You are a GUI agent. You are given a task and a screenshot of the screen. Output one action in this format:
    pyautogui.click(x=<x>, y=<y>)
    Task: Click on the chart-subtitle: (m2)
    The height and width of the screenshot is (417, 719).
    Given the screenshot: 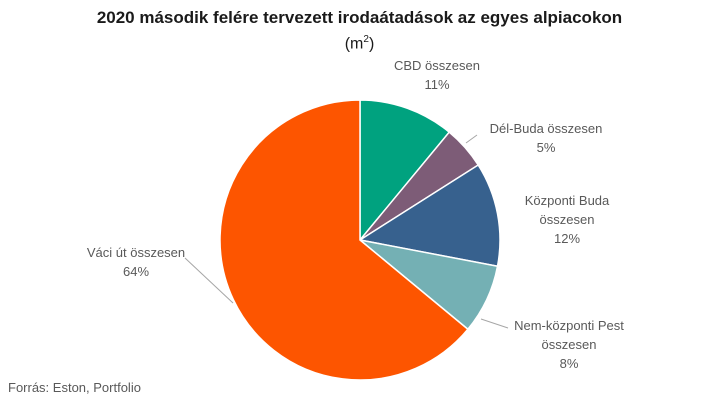 What is the action you would take?
    pyautogui.click(x=359, y=43)
    